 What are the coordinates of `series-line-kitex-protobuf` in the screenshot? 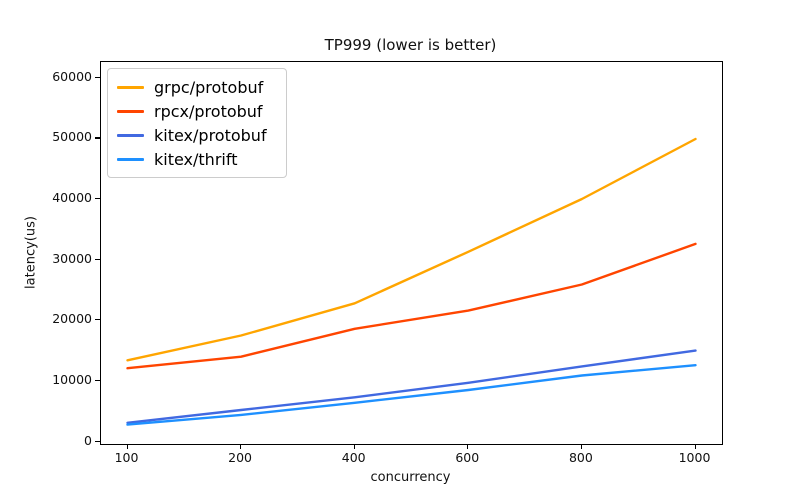 It's located at (411, 386).